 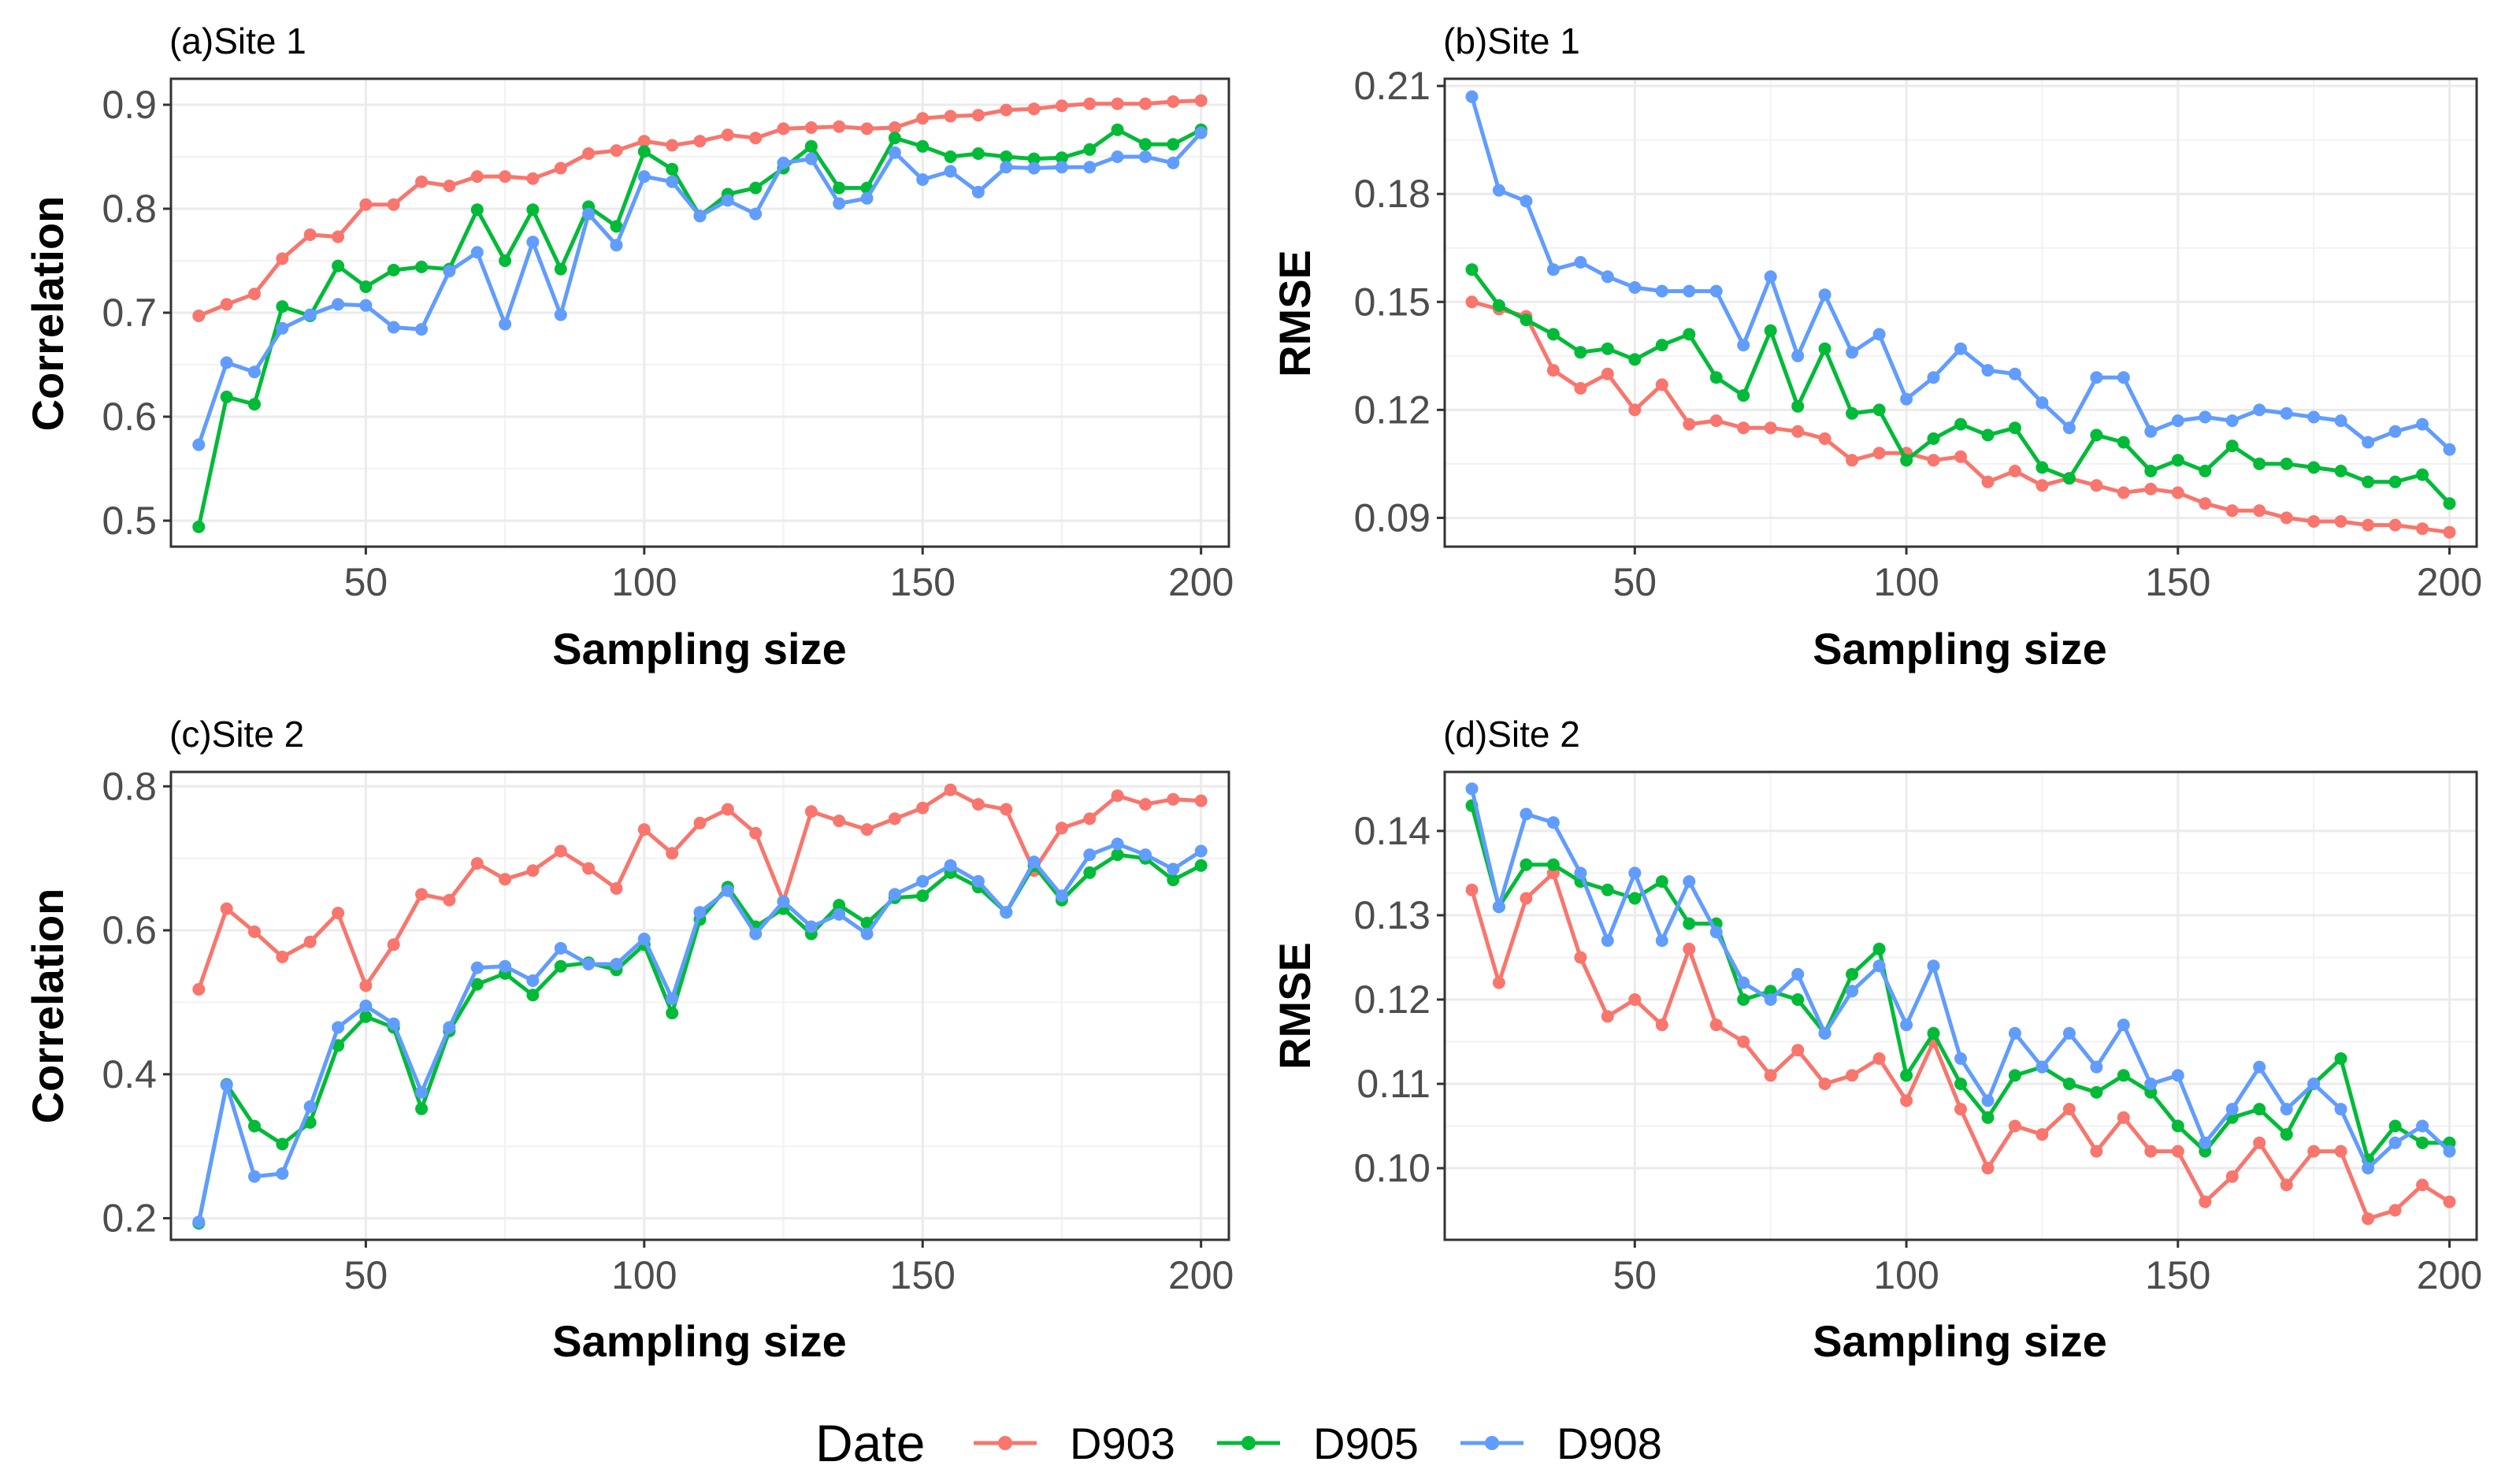 What do you see at coordinates (1635, 1275) in the screenshot?
I see `panel-d-x-tick-label: 50` at bounding box center [1635, 1275].